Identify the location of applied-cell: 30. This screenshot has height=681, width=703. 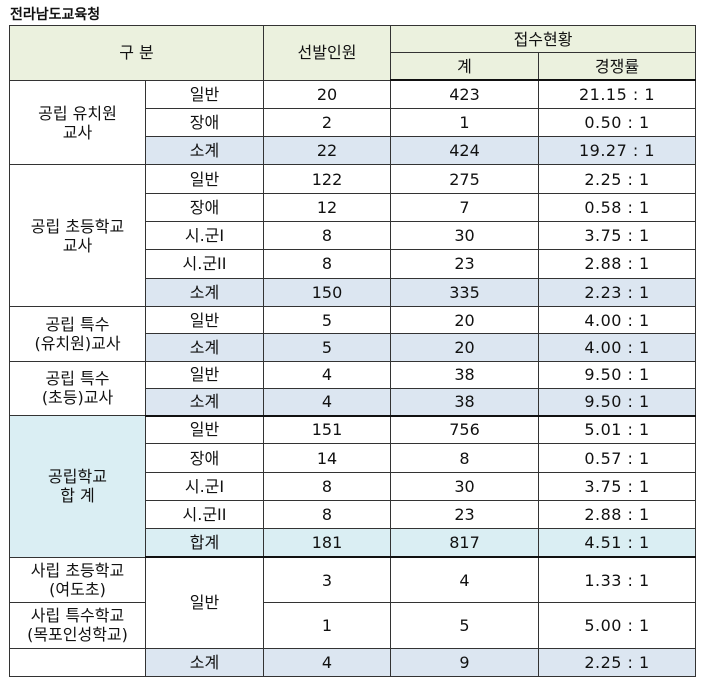
(464, 486).